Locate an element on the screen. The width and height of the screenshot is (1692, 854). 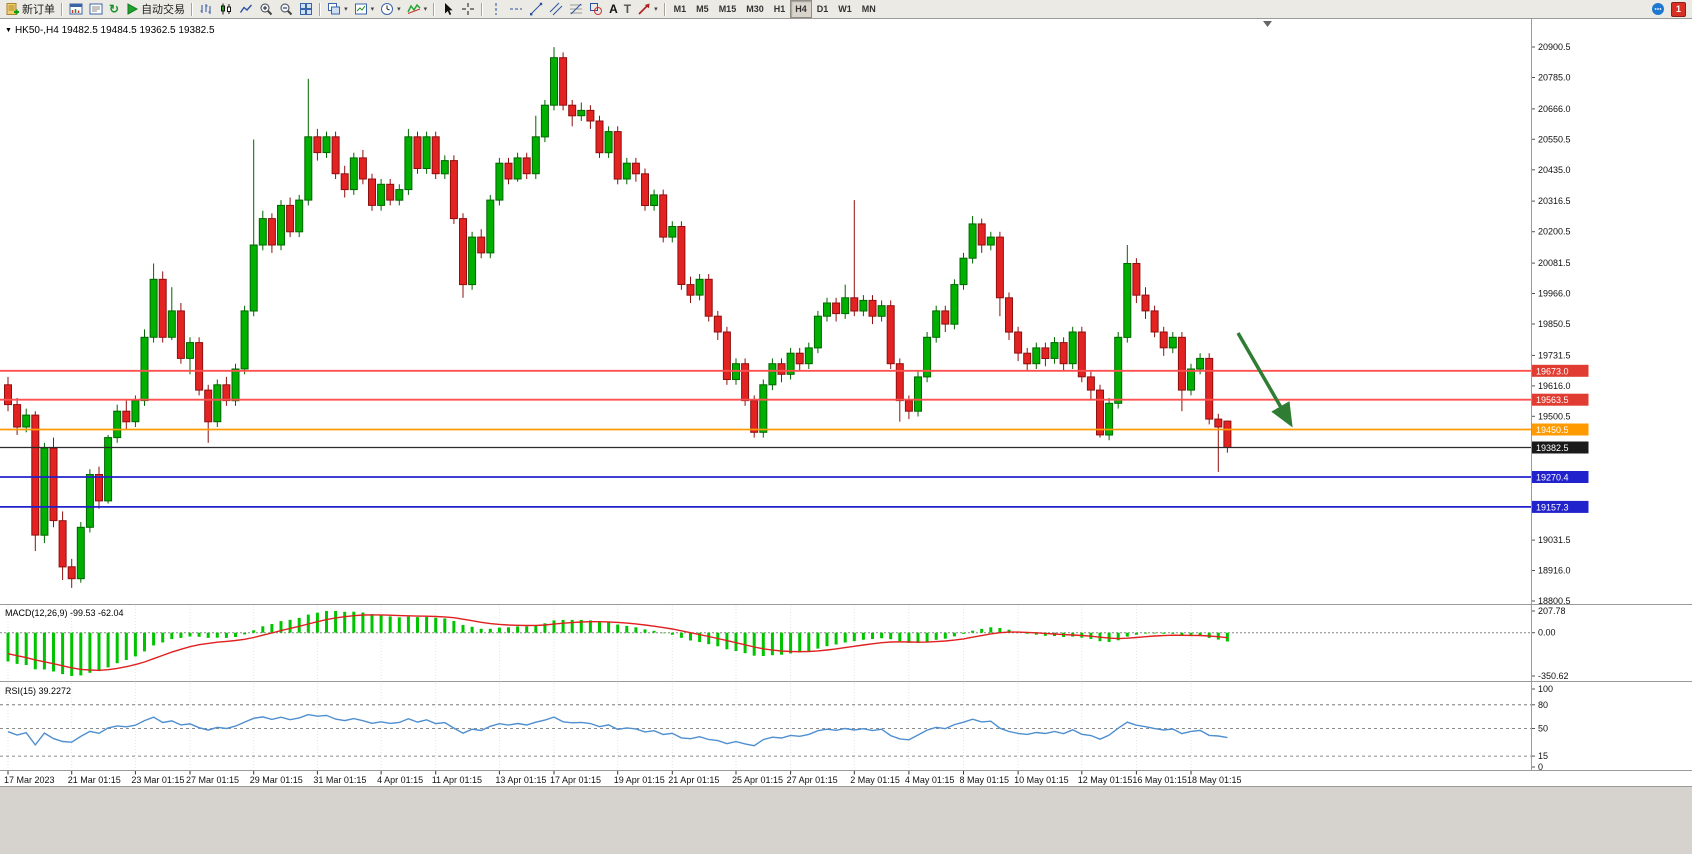
arrow-annotation is located at coordinates (1264, 380).